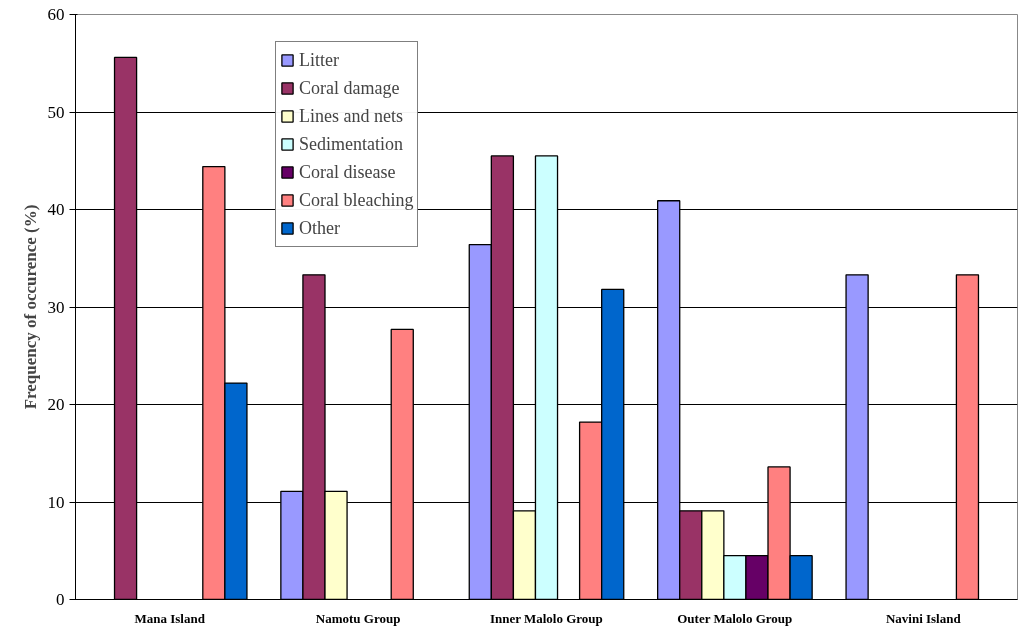 The height and width of the screenshot is (639, 1019). What do you see at coordinates (358, 618) in the screenshot?
I see `x-tick-label: Namotu Group` at bounding box center [358, 618].